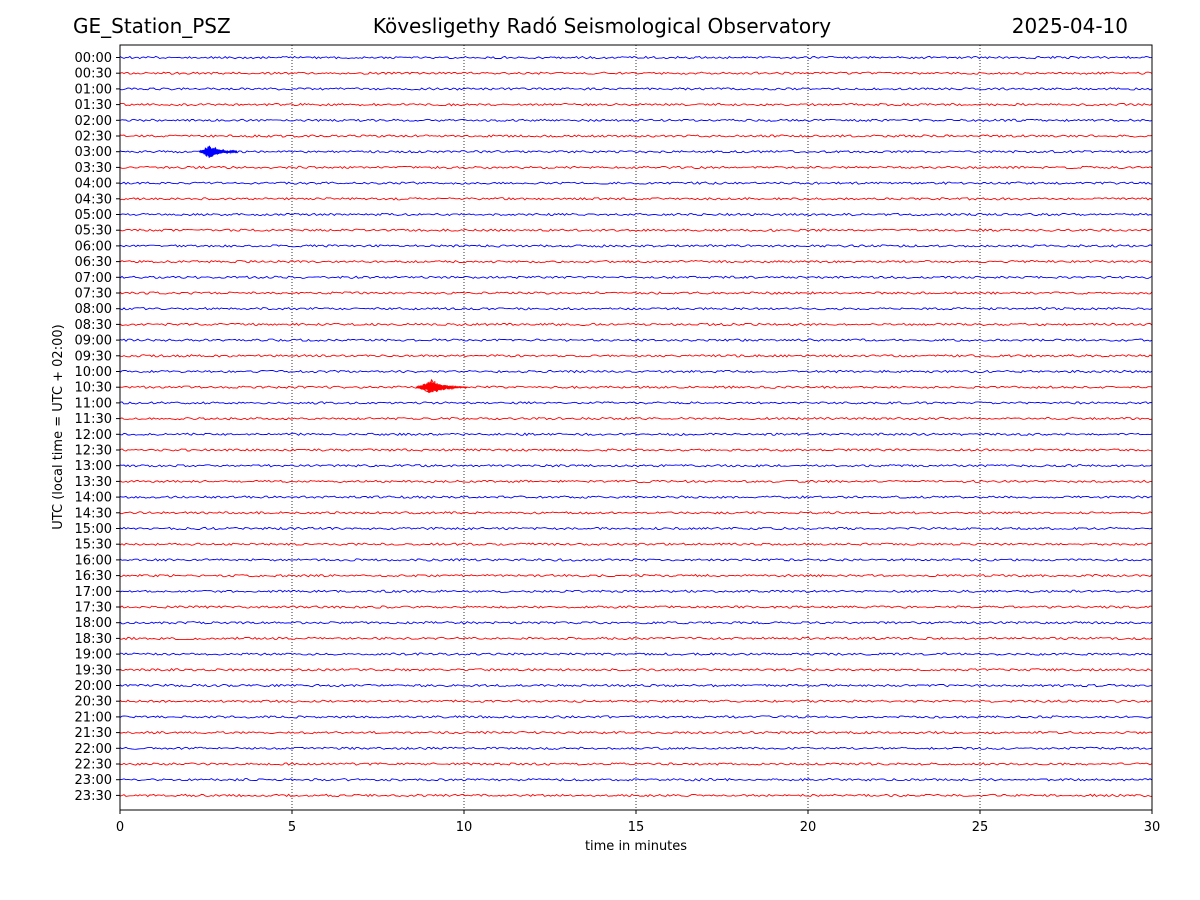  Describe the element at coordinates (93, 749) in the screenshot. I see `y-tick-label: 22:00` at that location.